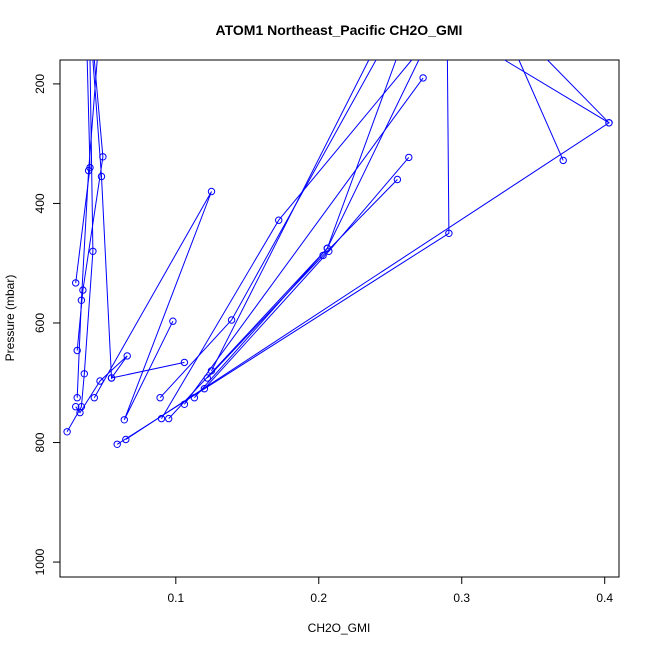 The image size is (650, 650). I want to click on x-axis: 0.1 0.2 0.3 0.4, so click(390, 591).